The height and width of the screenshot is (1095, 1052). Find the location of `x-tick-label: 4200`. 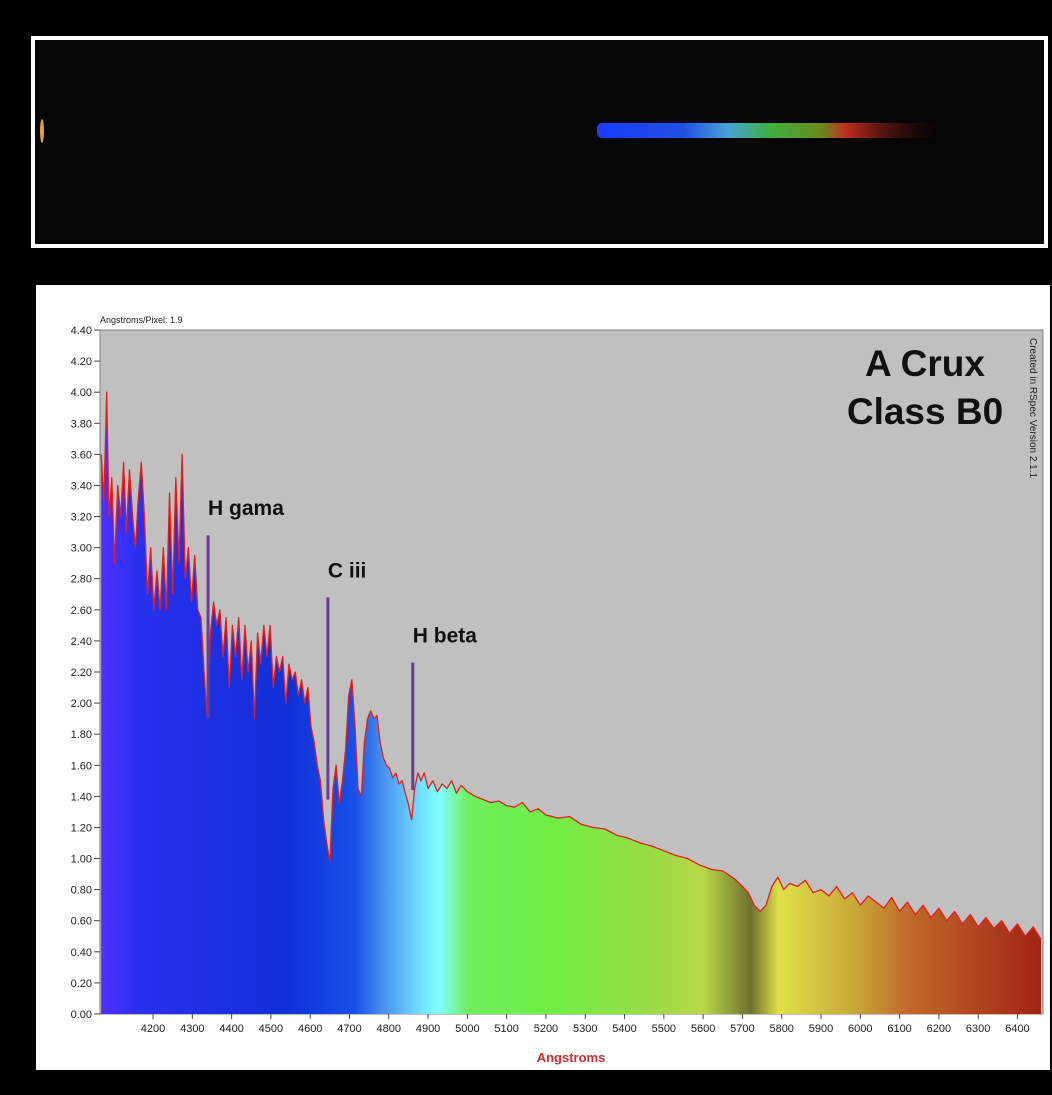

x-tick-label: 4200 is located at coordinates (153, 1029).